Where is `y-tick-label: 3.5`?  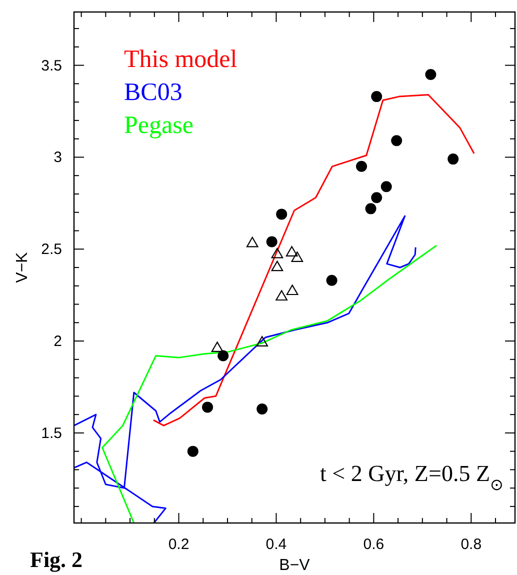
y-tick-label: 3.5 is located at coordinates (51, 65).